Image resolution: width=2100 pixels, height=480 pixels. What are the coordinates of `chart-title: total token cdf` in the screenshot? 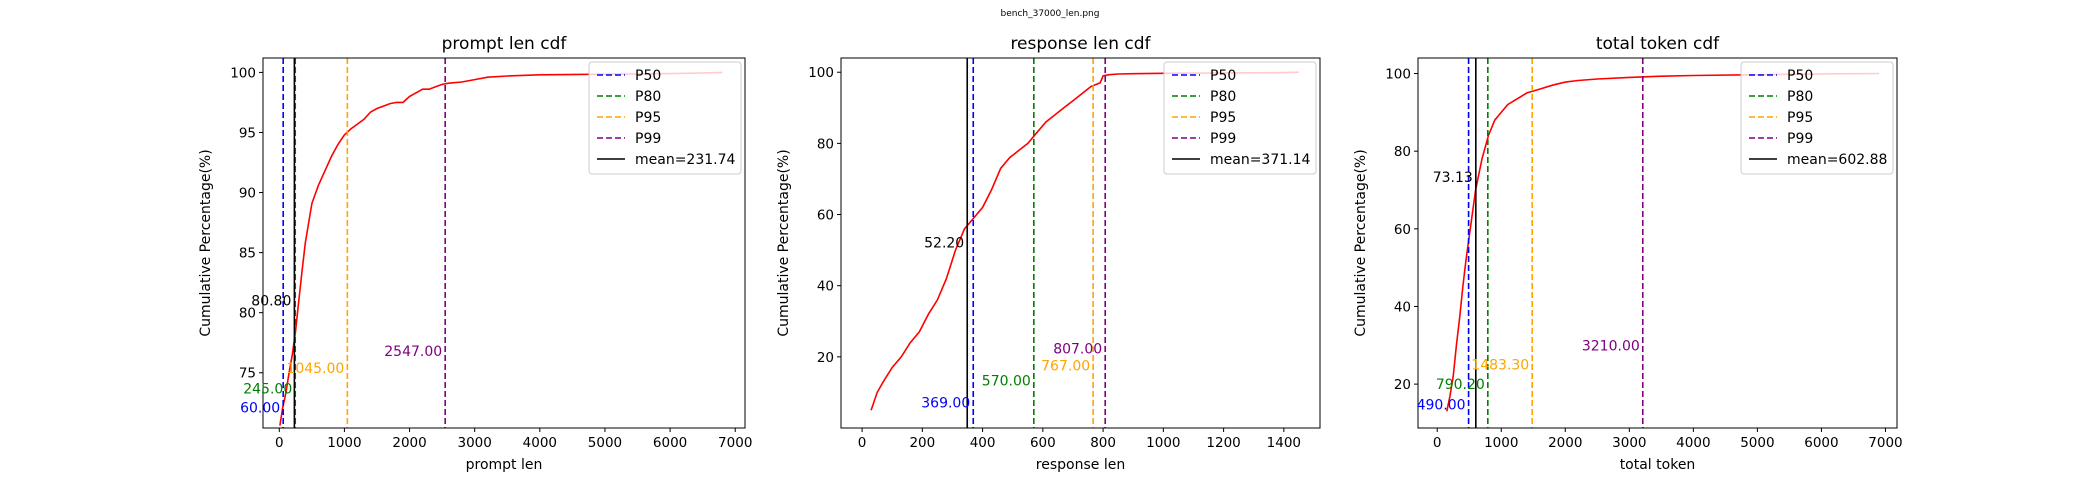 It's located at (1658, 44).